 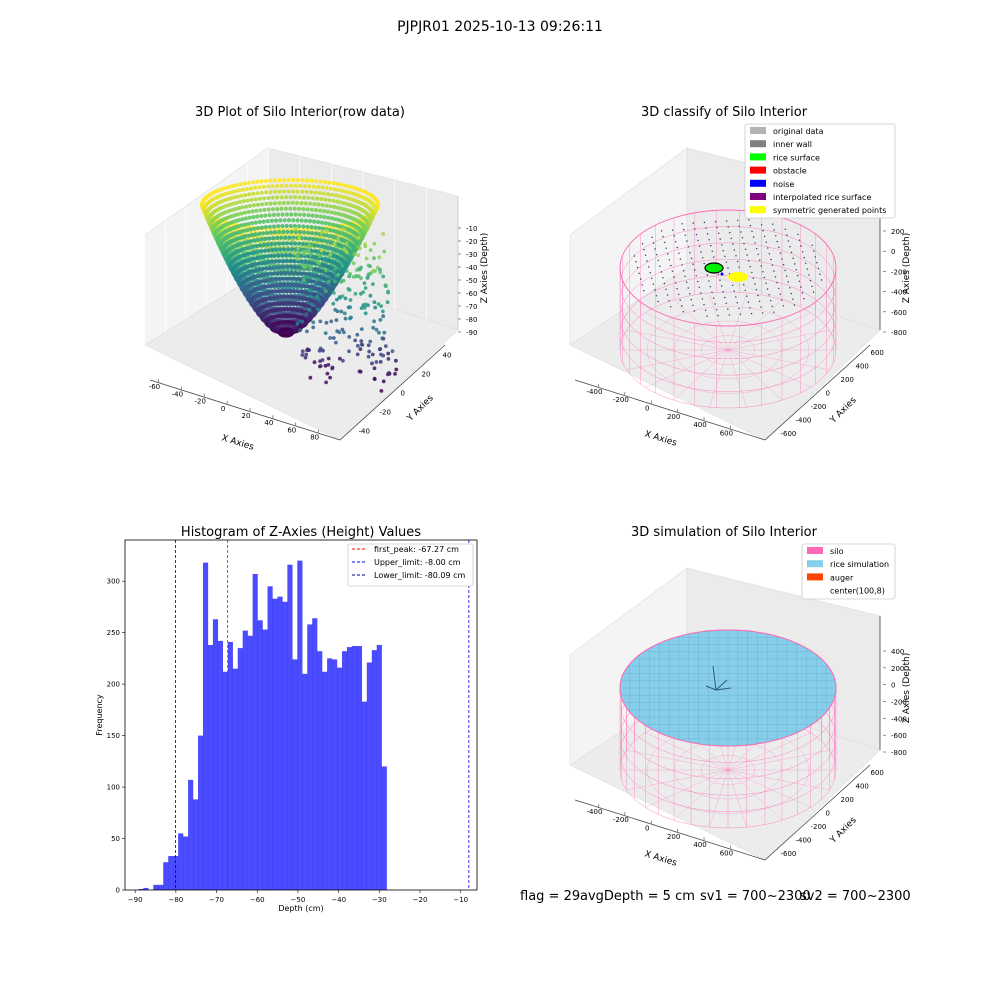 What do you see at coordinates (804, 421) in the screenshot?
I see `y-tick-label: -400` at bounding box center [804, 421].